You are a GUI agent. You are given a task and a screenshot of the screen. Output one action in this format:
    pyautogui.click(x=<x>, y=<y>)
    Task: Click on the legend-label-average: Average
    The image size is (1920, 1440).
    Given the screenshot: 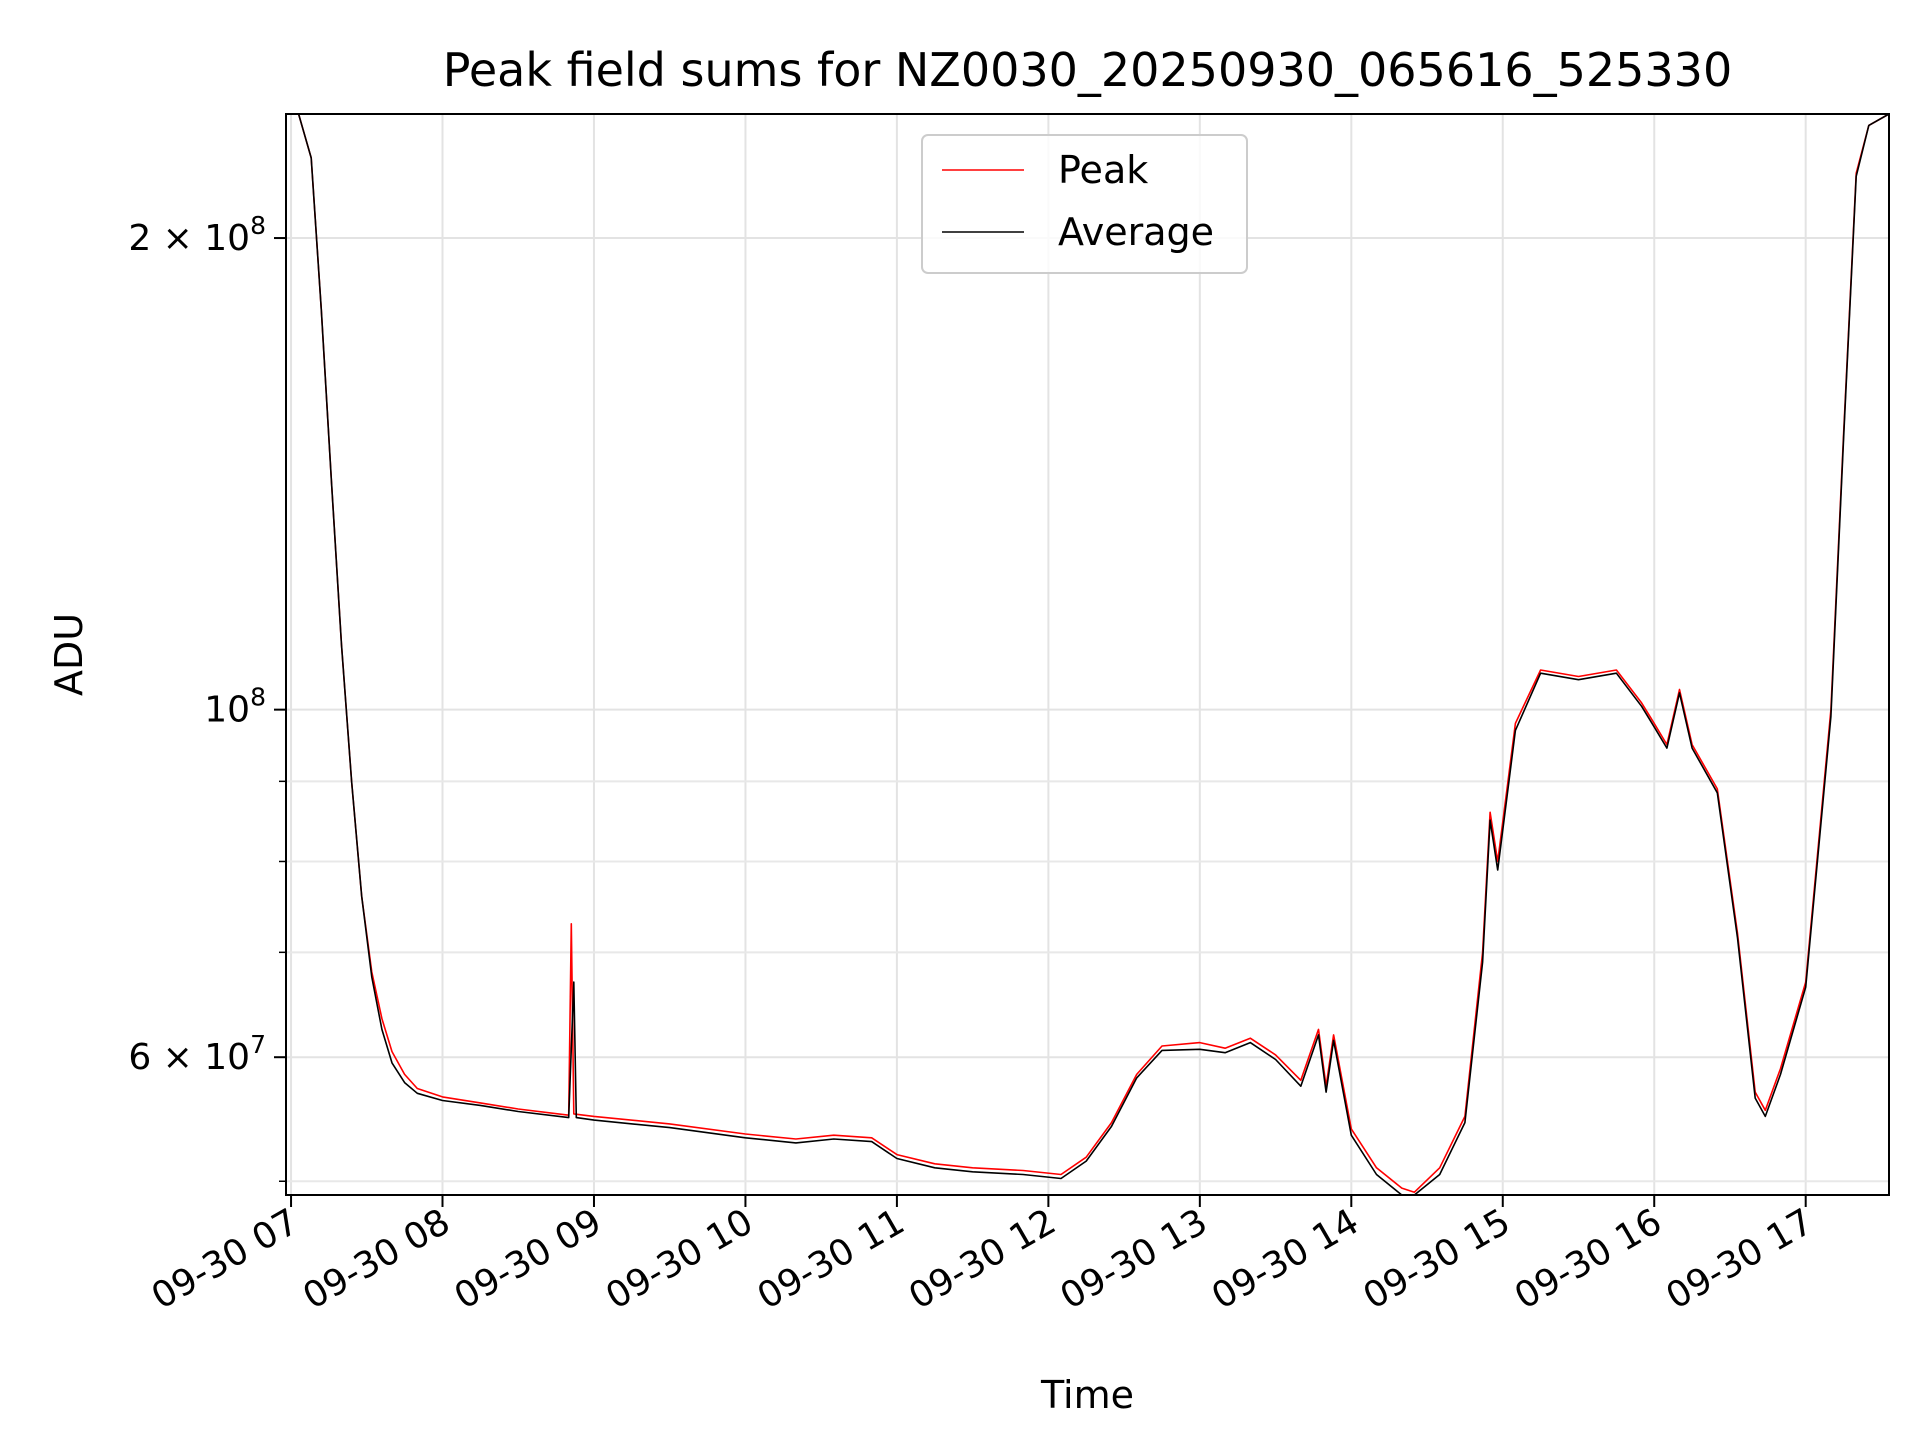 What is the action you would take?
    pyautogui.click(x=1136, y=232)
    